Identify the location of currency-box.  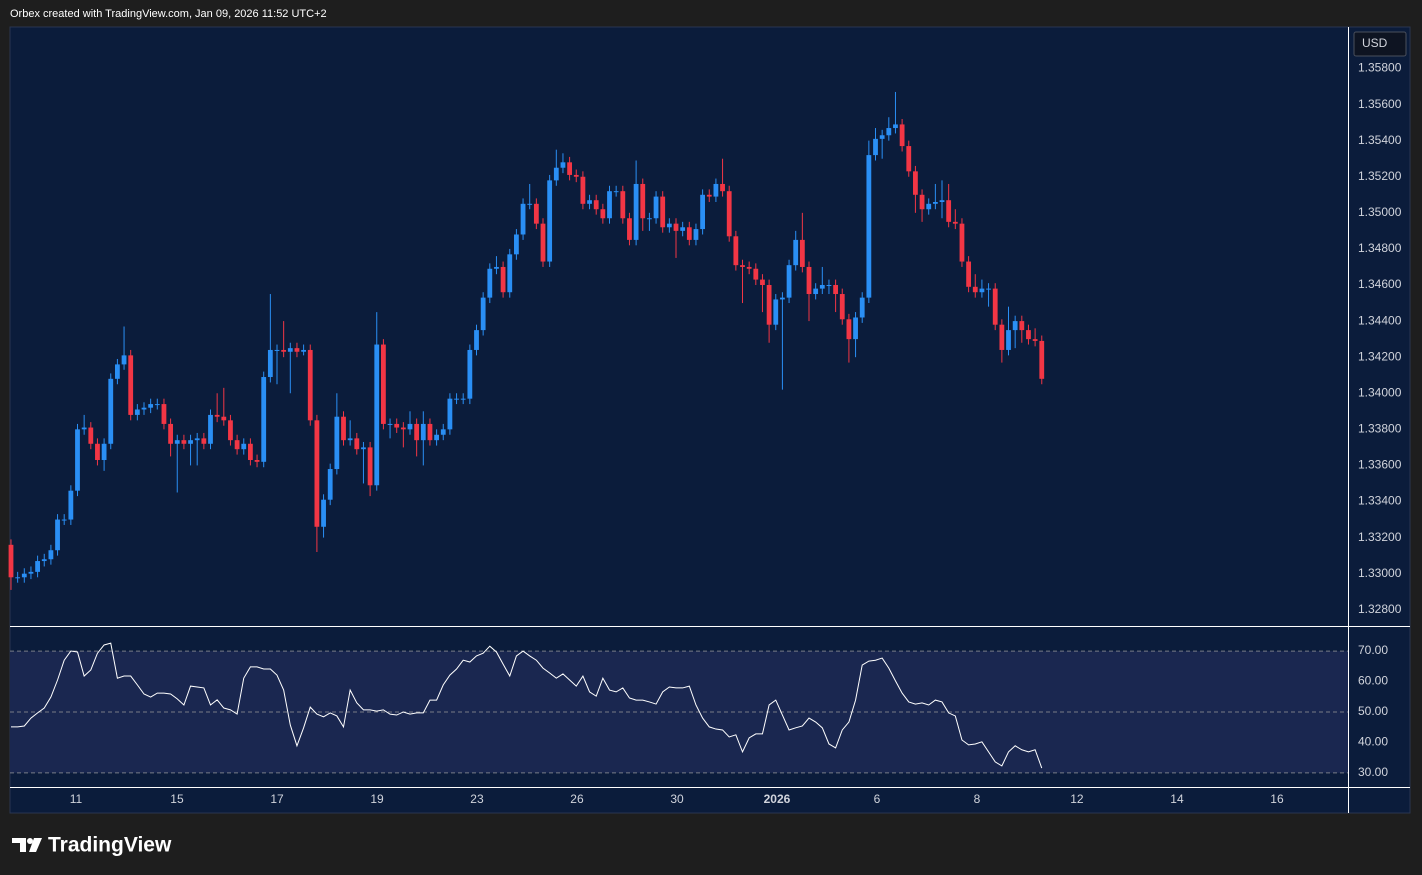
(1380, 44).